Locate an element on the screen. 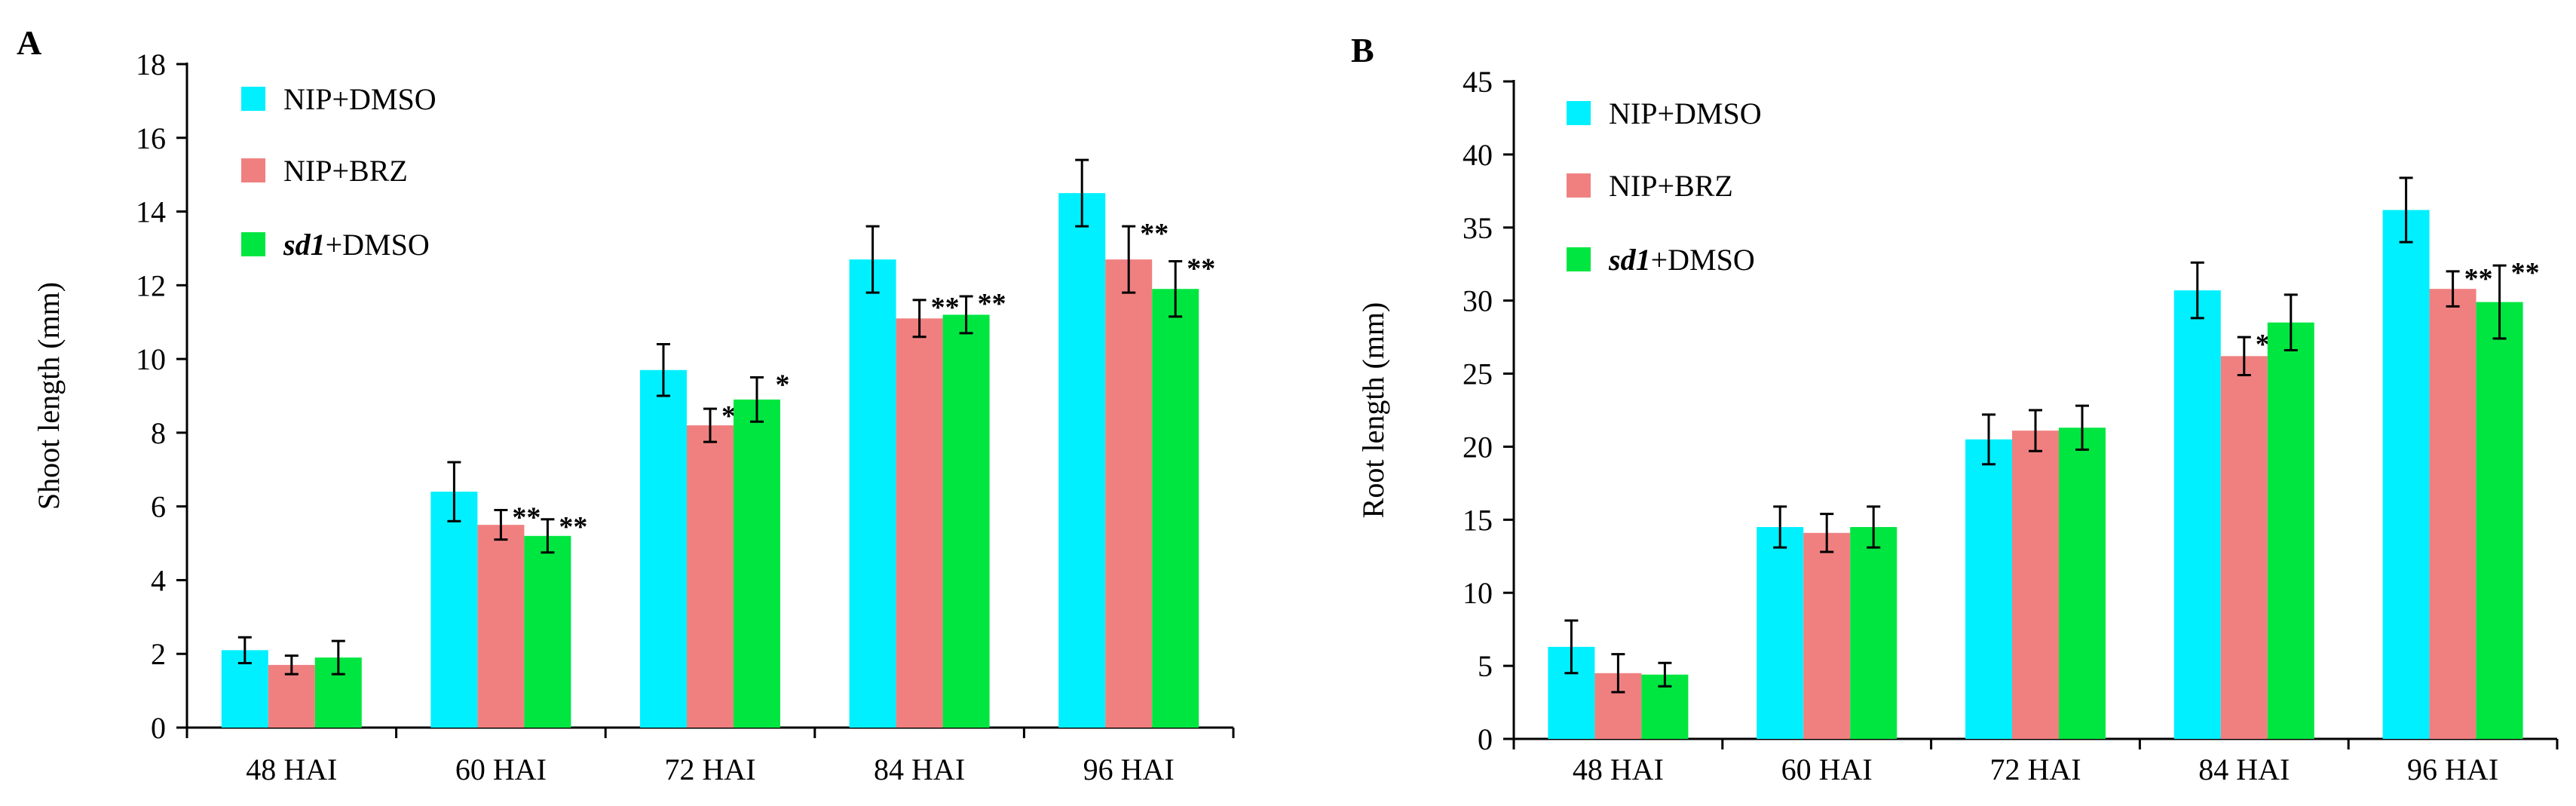 This screenshot has width=2576, height=806. y-tick-label: 30 is located at coordinates (1478, 301).